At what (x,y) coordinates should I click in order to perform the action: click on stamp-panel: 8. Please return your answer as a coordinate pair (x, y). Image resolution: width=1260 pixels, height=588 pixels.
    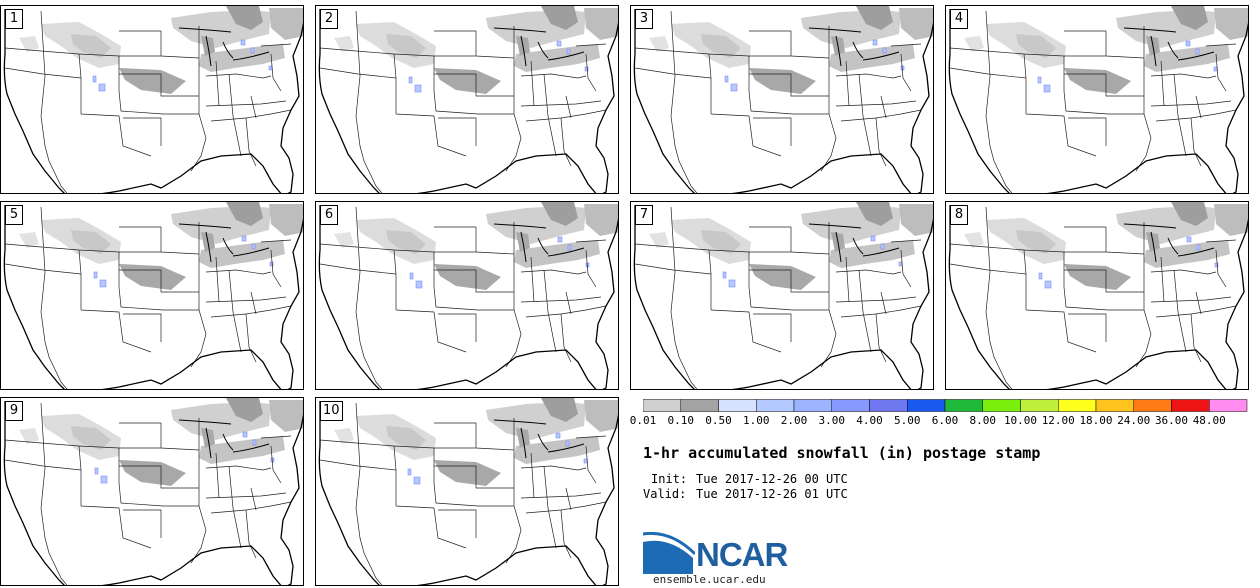
    Looking at the image, I should click on (1097, 295).